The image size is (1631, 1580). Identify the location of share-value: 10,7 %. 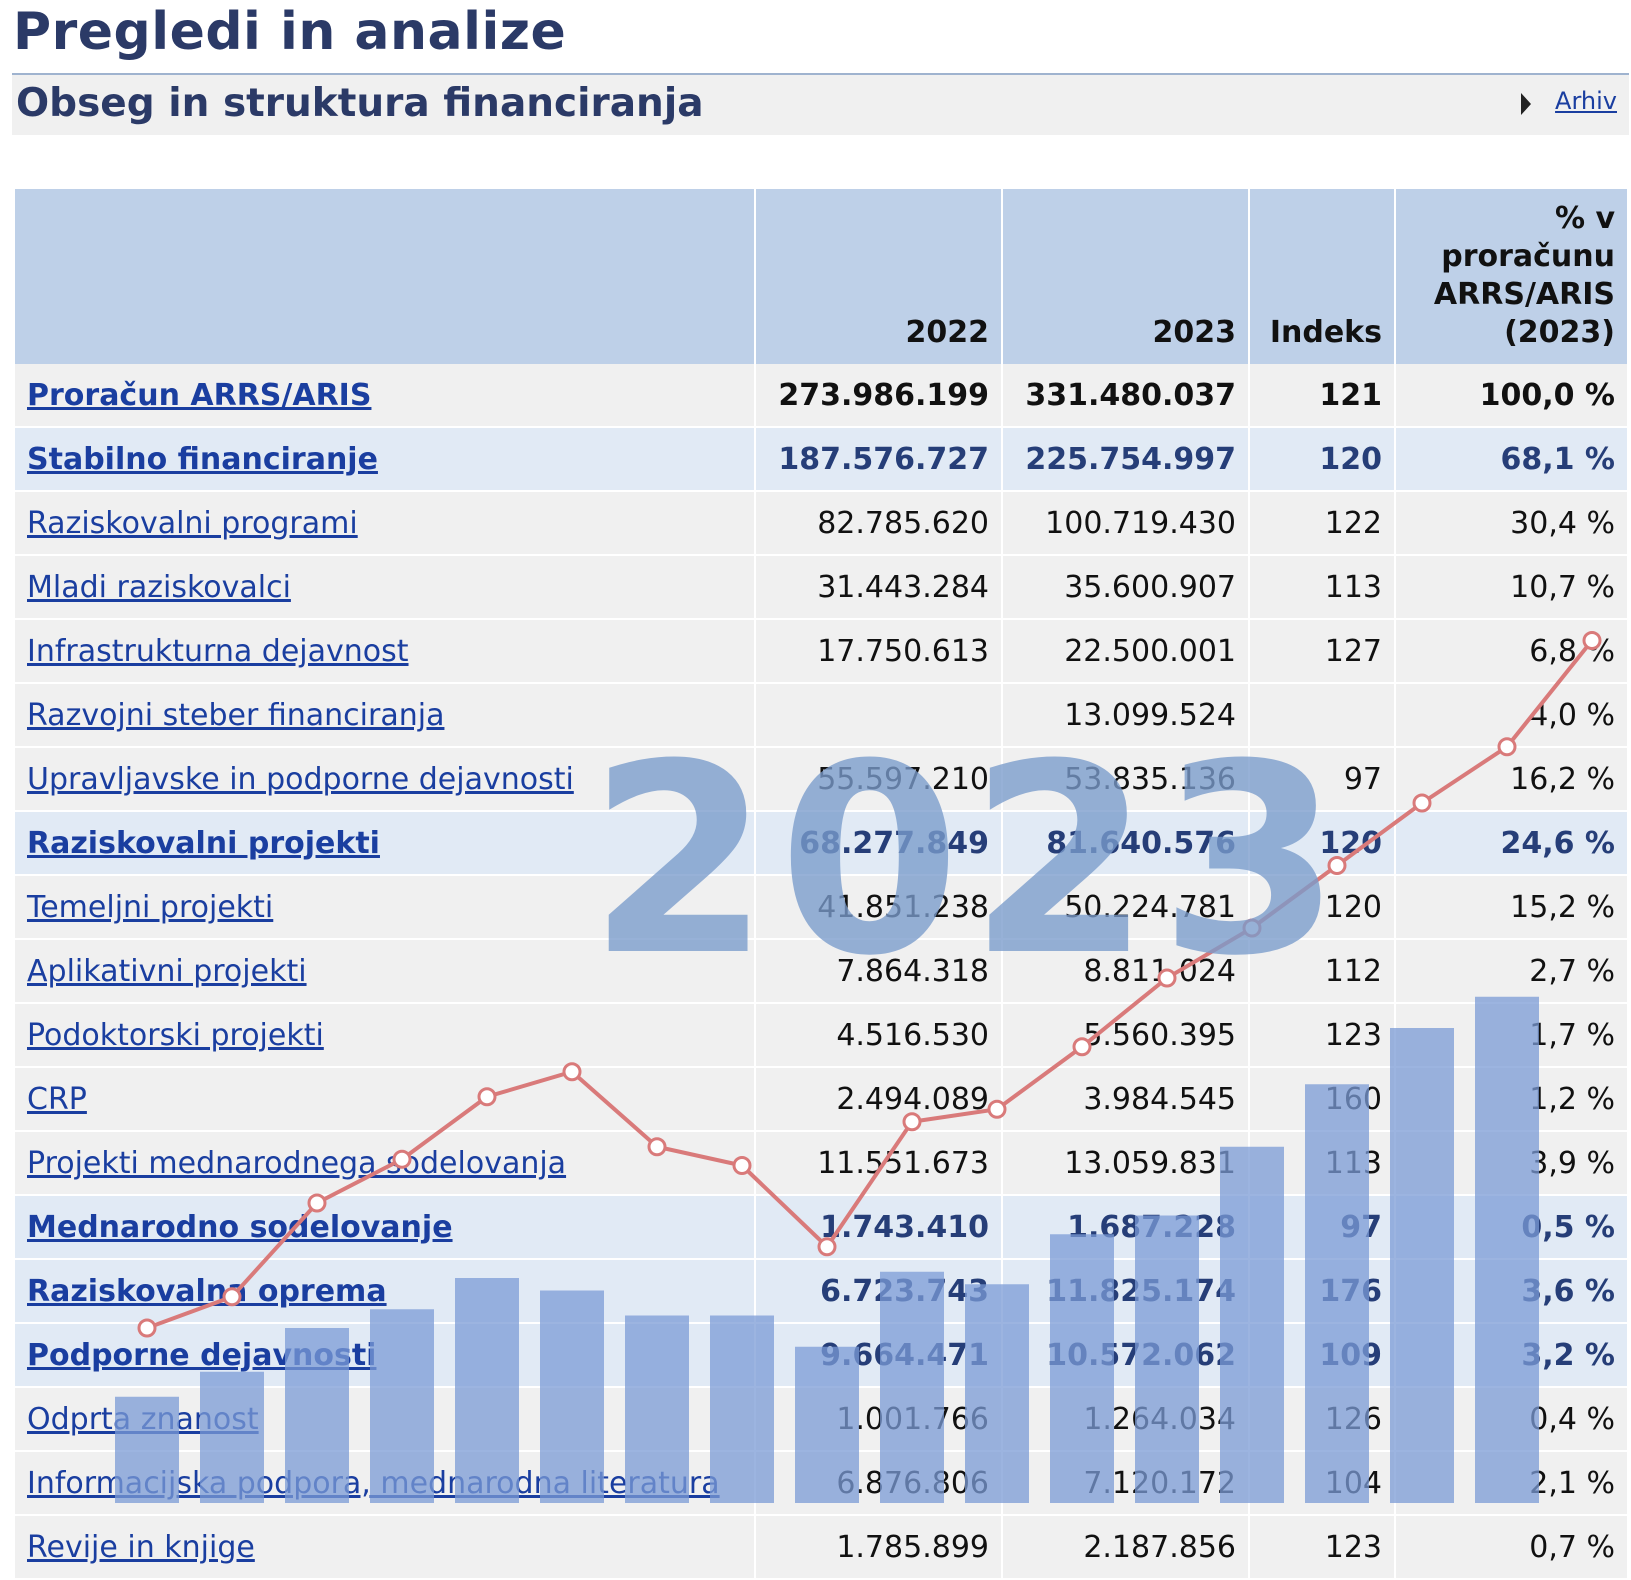
(1511, 587).